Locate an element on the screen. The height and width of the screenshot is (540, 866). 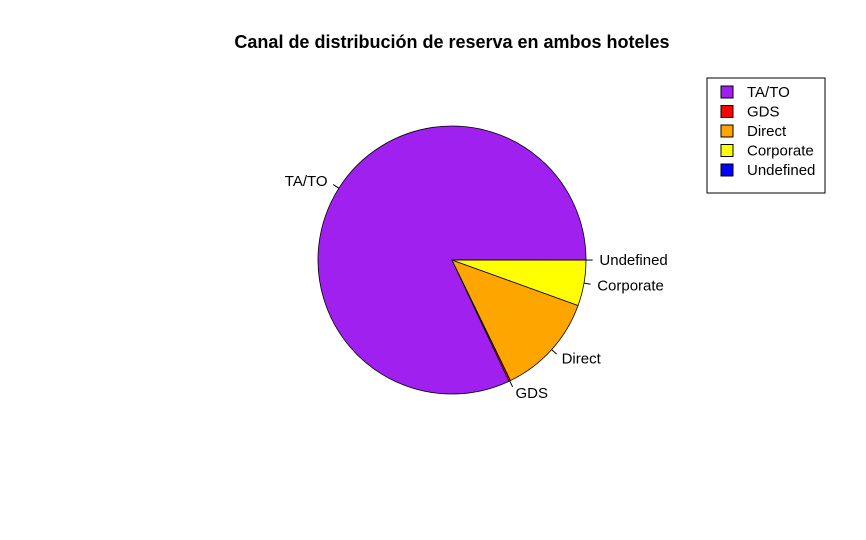
legend-swatch-gds is located at coordinates (727, 111).